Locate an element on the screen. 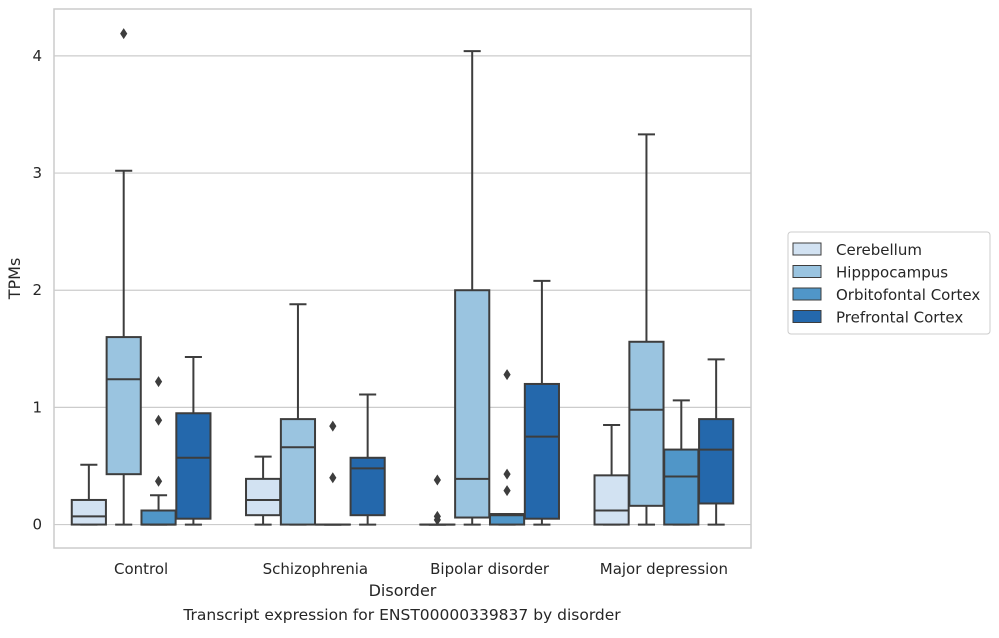 The width and height of the screenshot is (999, 638). y-tick-label: 4 is located at coordinates (37, 56).